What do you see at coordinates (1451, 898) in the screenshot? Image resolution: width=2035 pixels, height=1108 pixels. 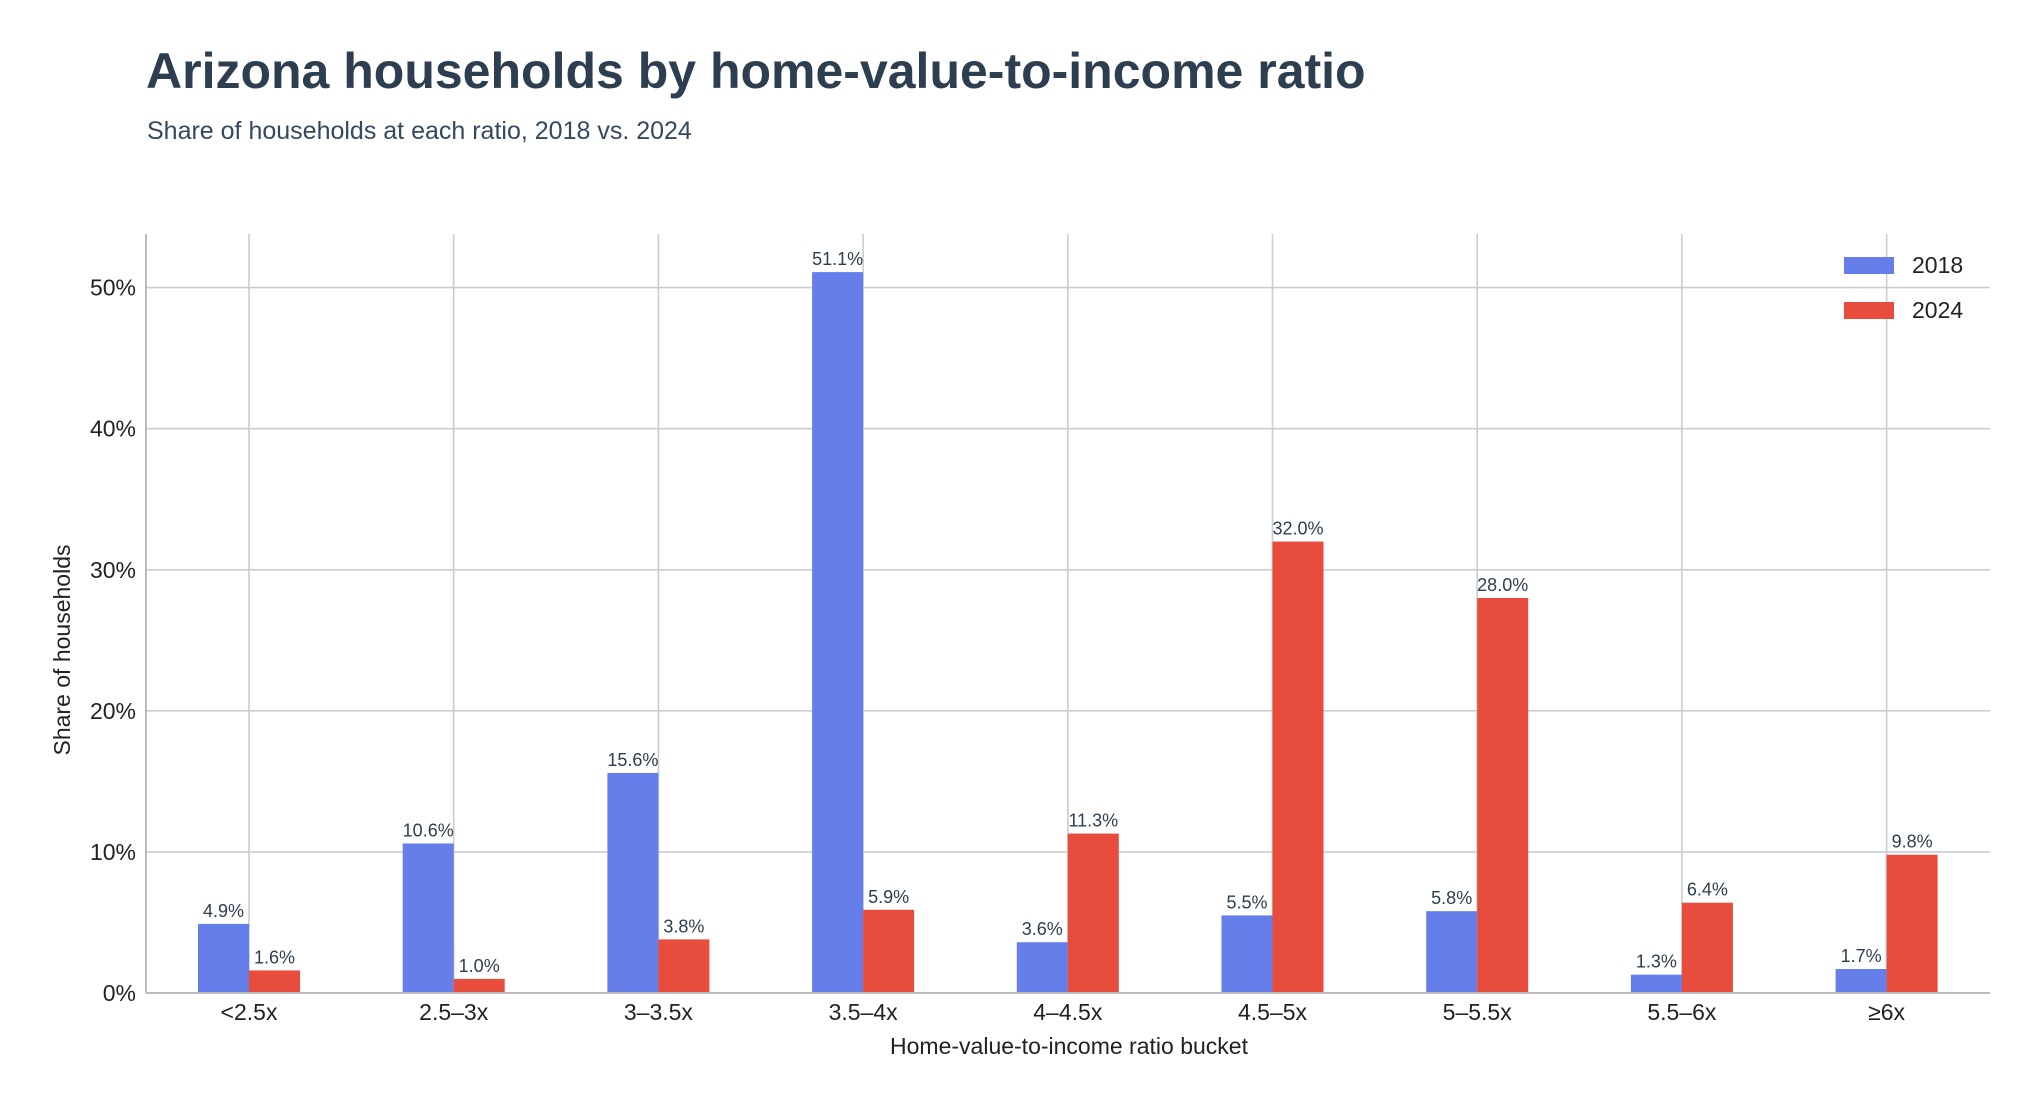 I see `data-label: 5.8%` at bounding box center [1451, 898].